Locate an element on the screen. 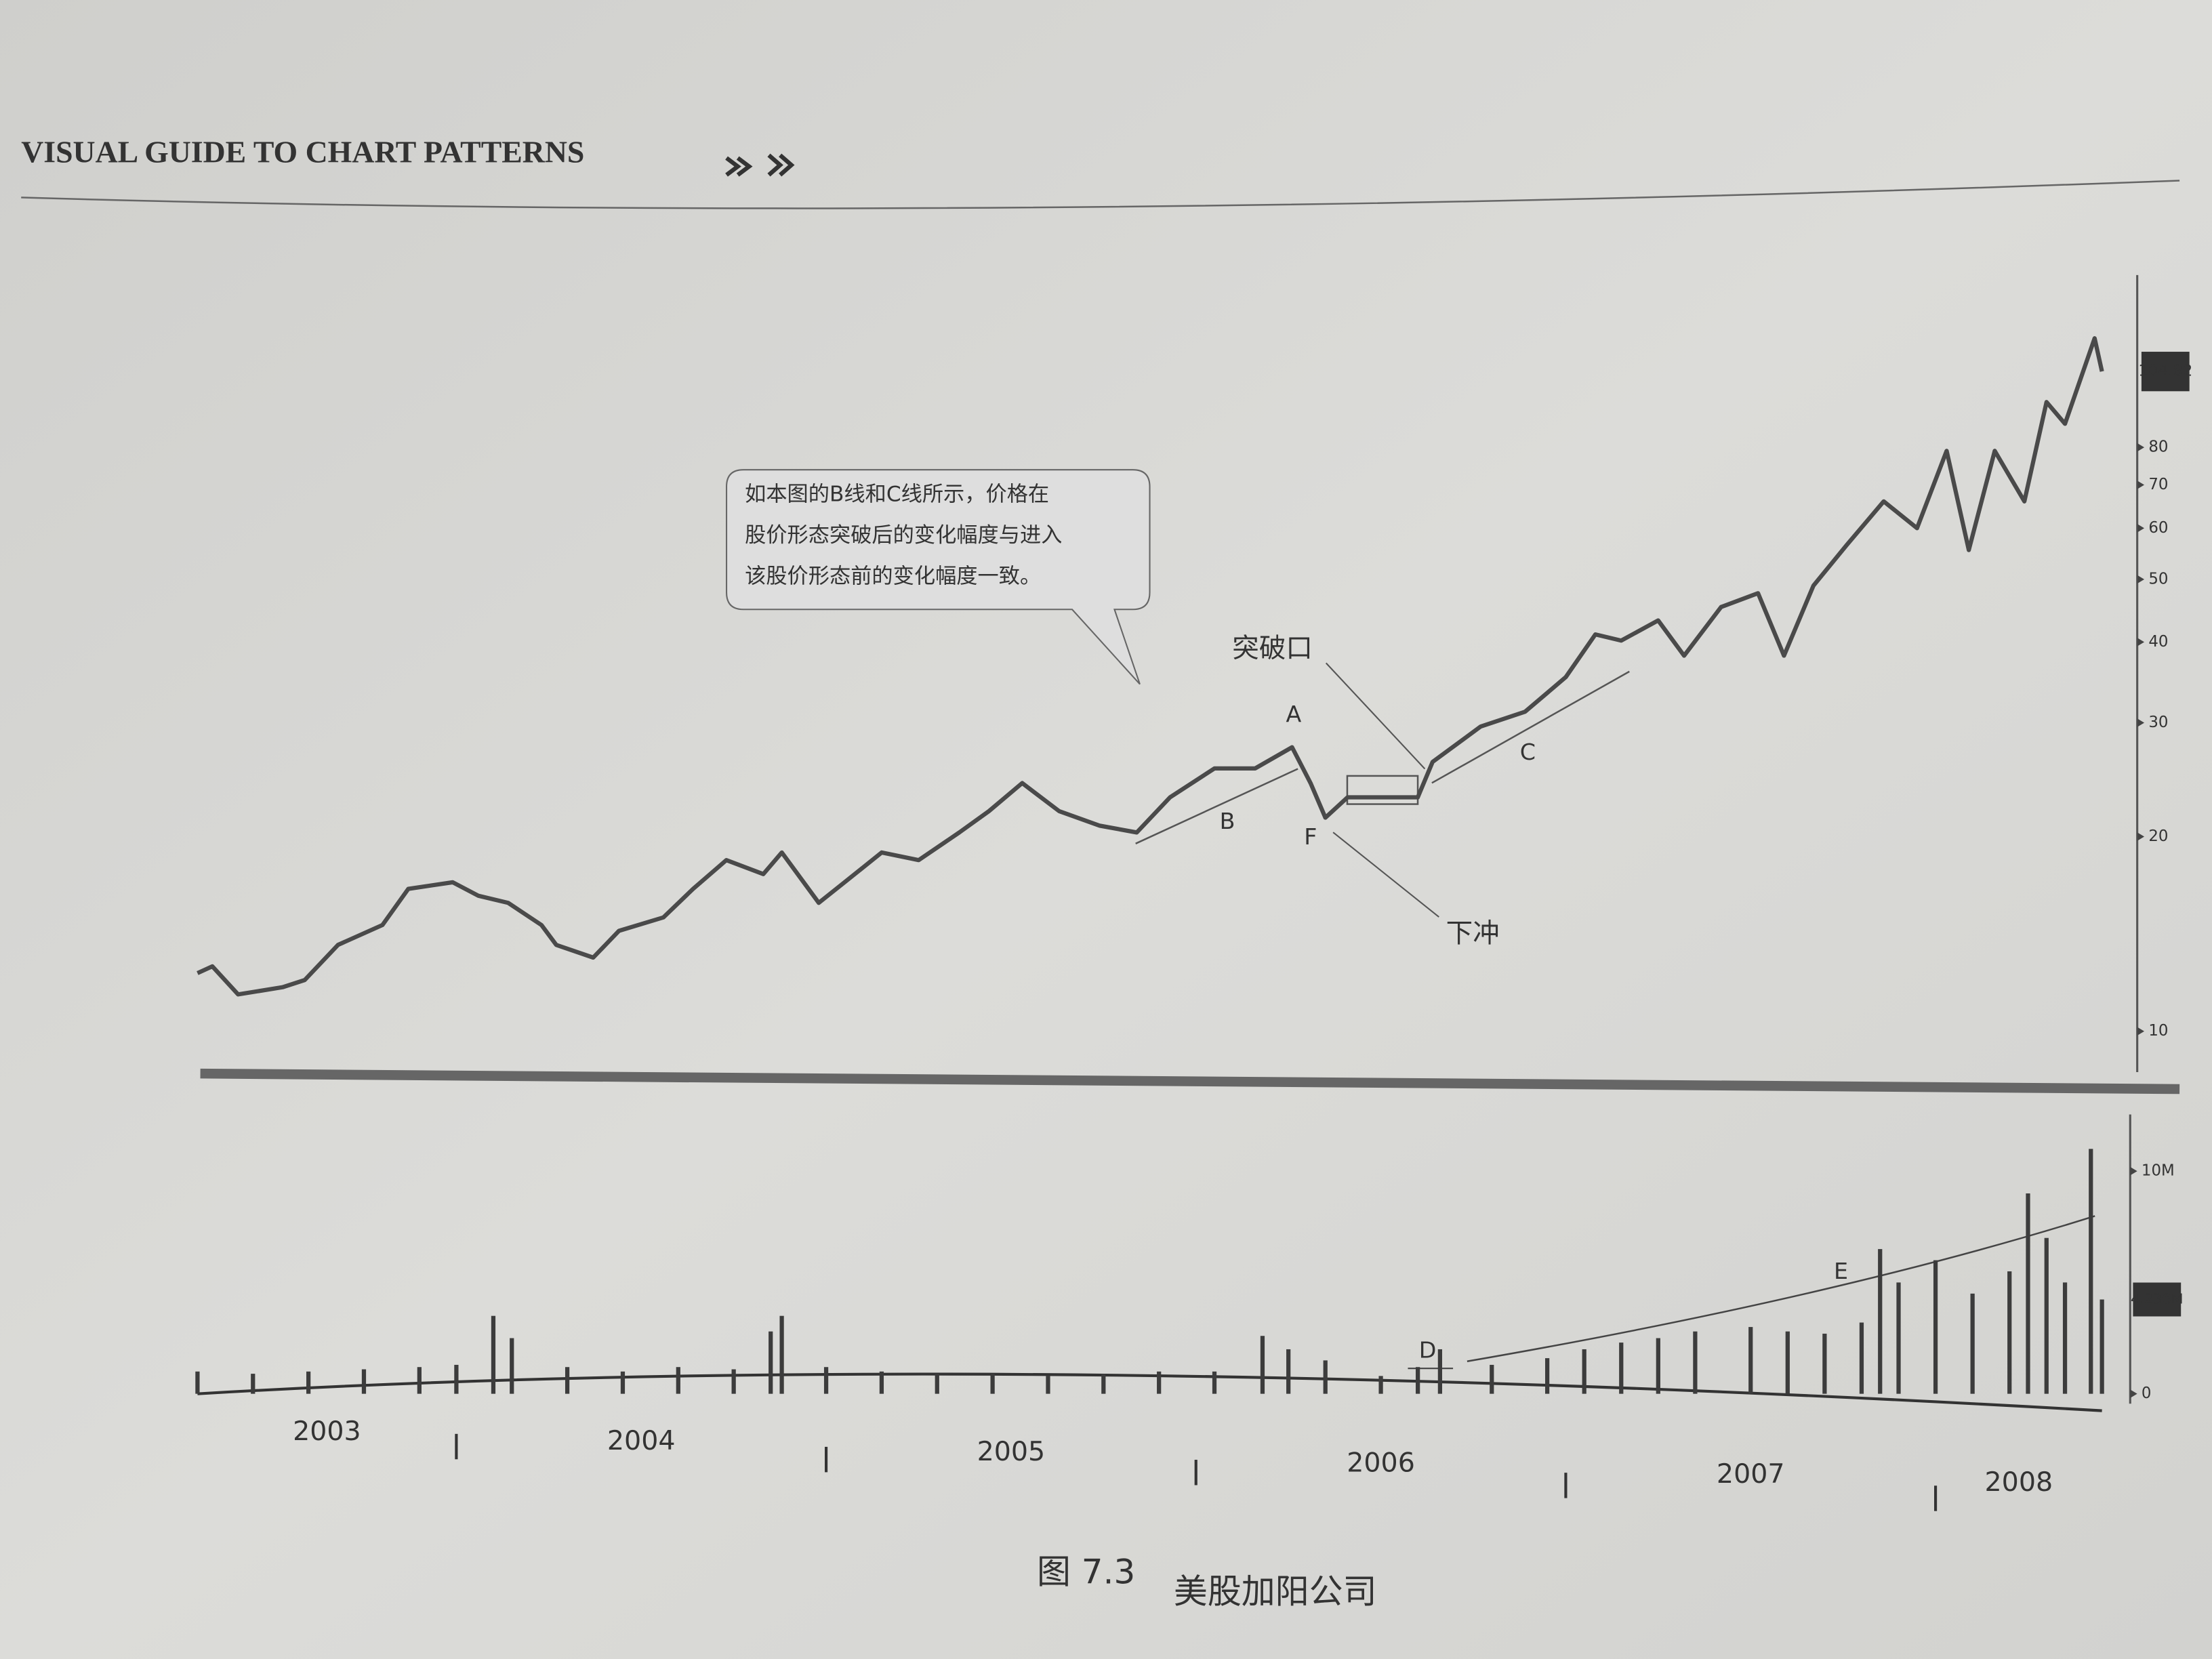  pattern-label: C is located at coordinates (1528, 752).